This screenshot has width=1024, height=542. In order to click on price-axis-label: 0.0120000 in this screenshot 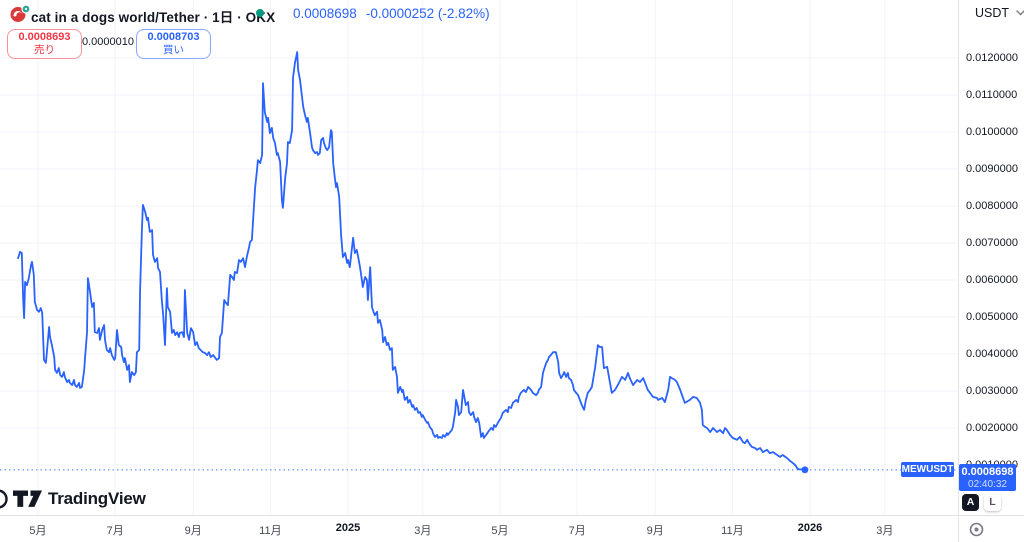, I will do `click(992, 57)`.